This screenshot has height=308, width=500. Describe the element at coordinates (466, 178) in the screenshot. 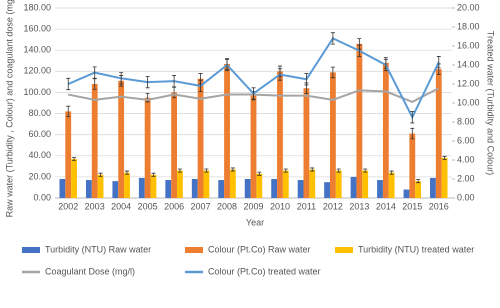

I see `y2-tick-label: 2.00` at that location.